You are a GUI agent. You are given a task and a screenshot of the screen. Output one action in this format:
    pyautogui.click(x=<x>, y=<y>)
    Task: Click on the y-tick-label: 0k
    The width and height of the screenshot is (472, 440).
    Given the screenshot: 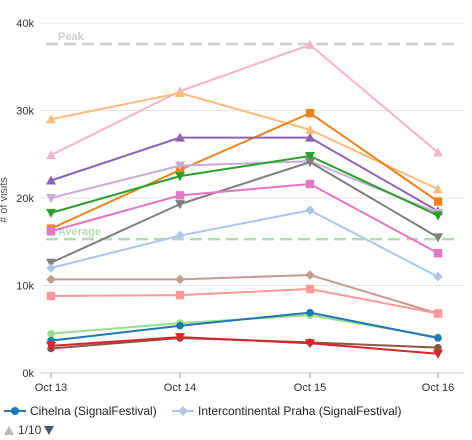 What is the action you would take?
    pyautogui.click(x=28, y=374)
    